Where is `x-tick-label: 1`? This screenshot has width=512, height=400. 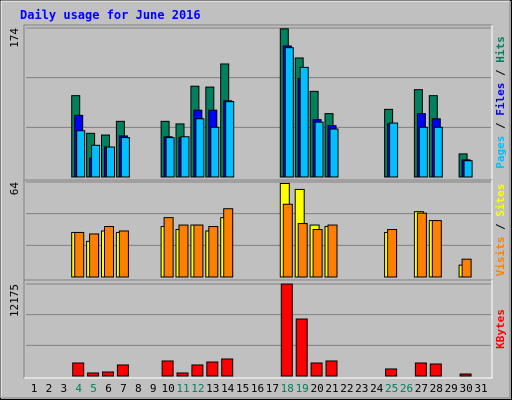
x-tick-label: 1 is located at coordinates (34, 388).